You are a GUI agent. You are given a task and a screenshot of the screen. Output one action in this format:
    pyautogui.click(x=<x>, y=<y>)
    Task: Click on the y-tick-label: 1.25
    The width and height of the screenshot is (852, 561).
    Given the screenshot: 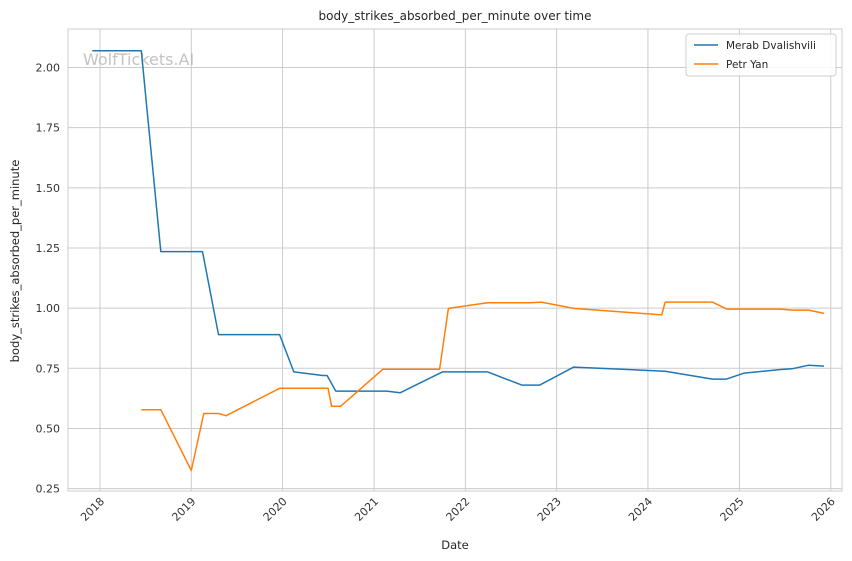 What is the action you would take?
    pyautogui.click(x=48, y=248)
    